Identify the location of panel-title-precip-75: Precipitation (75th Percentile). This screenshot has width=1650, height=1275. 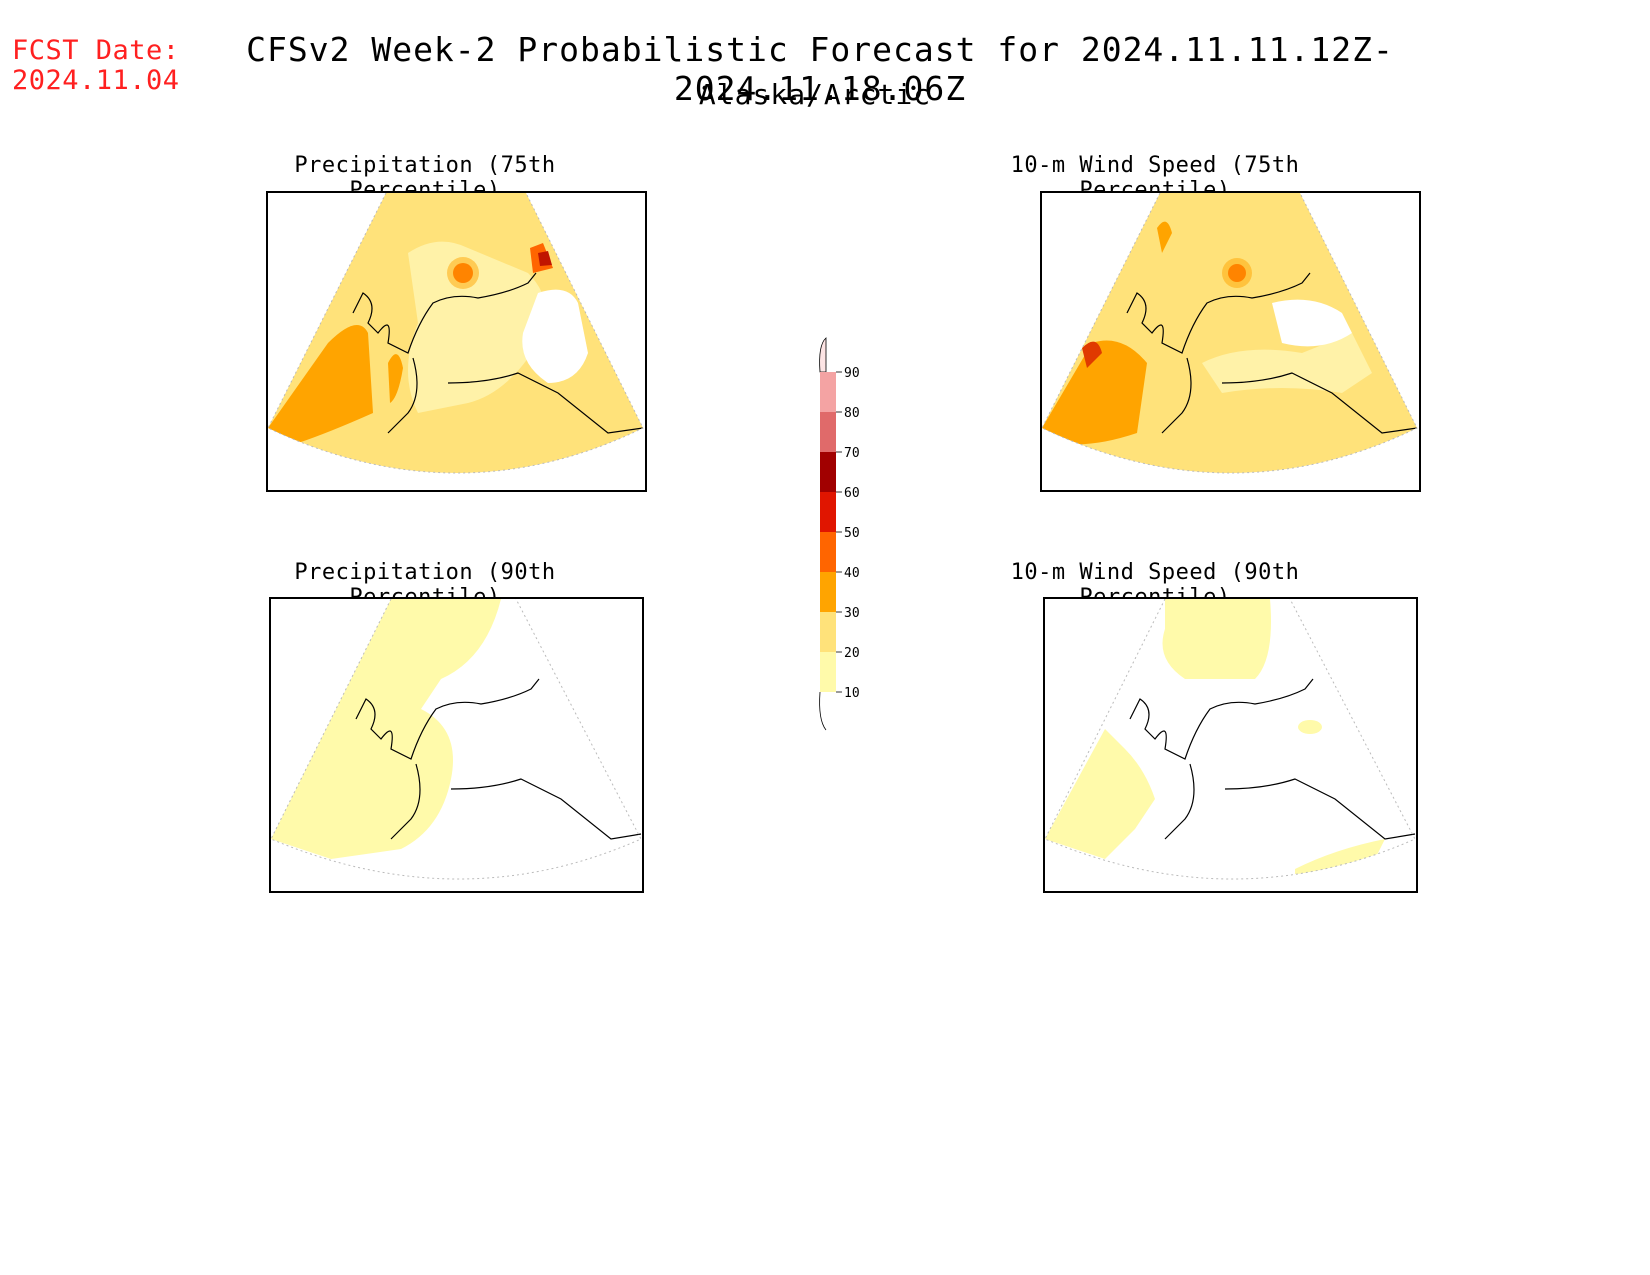
(425, 178).